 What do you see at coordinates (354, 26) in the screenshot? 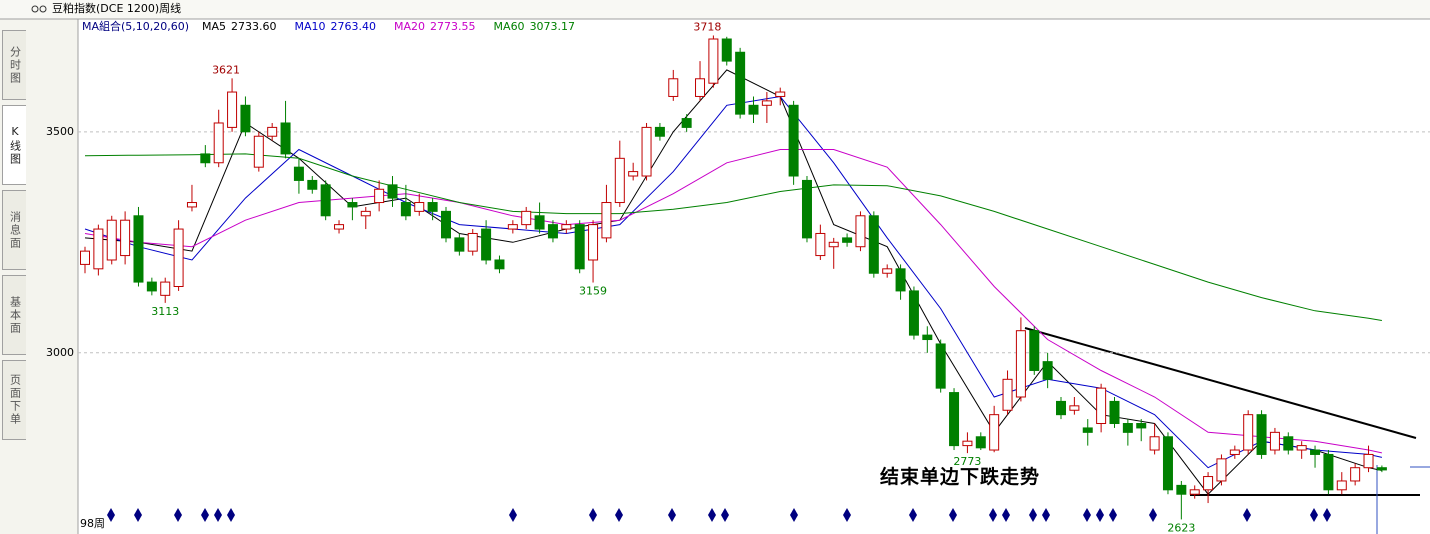
I see `legend-value: 2763.40` at bounding box center [354, 26].